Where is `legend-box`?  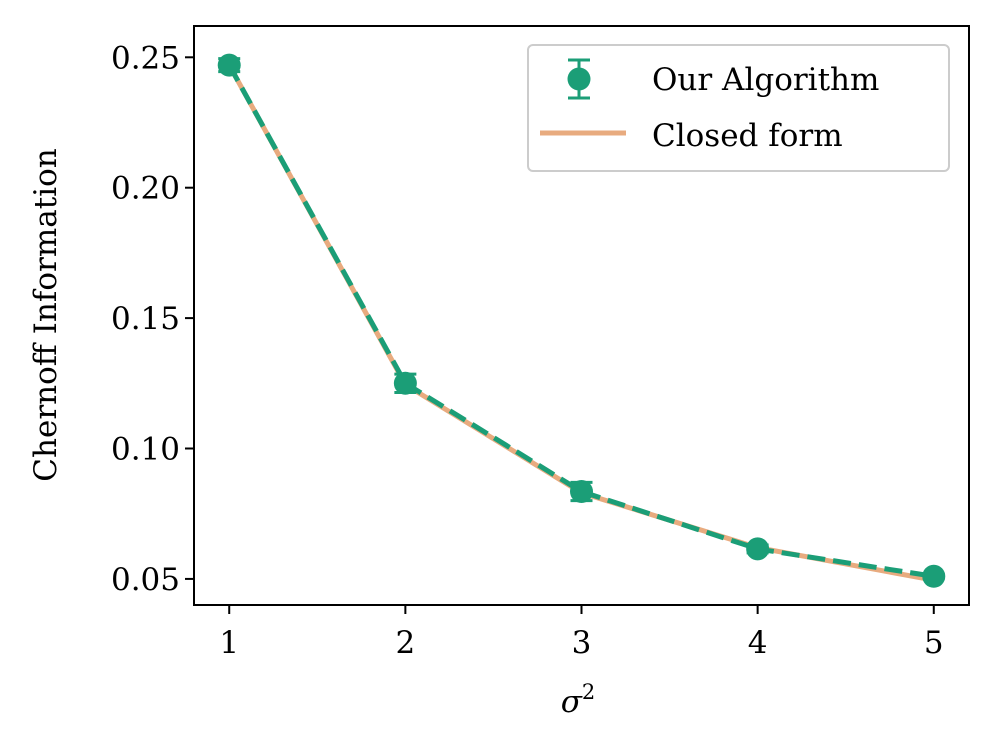 legend-box is located at coordinates (738, 108).